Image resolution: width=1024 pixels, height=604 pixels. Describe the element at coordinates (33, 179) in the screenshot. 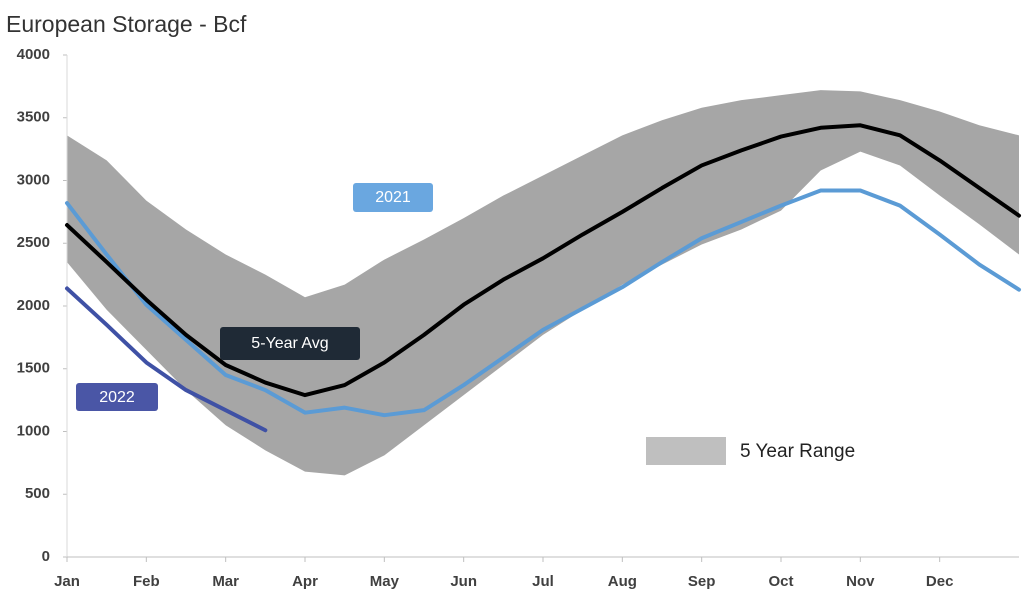

I see `y-tick-label: 3000` at that location.